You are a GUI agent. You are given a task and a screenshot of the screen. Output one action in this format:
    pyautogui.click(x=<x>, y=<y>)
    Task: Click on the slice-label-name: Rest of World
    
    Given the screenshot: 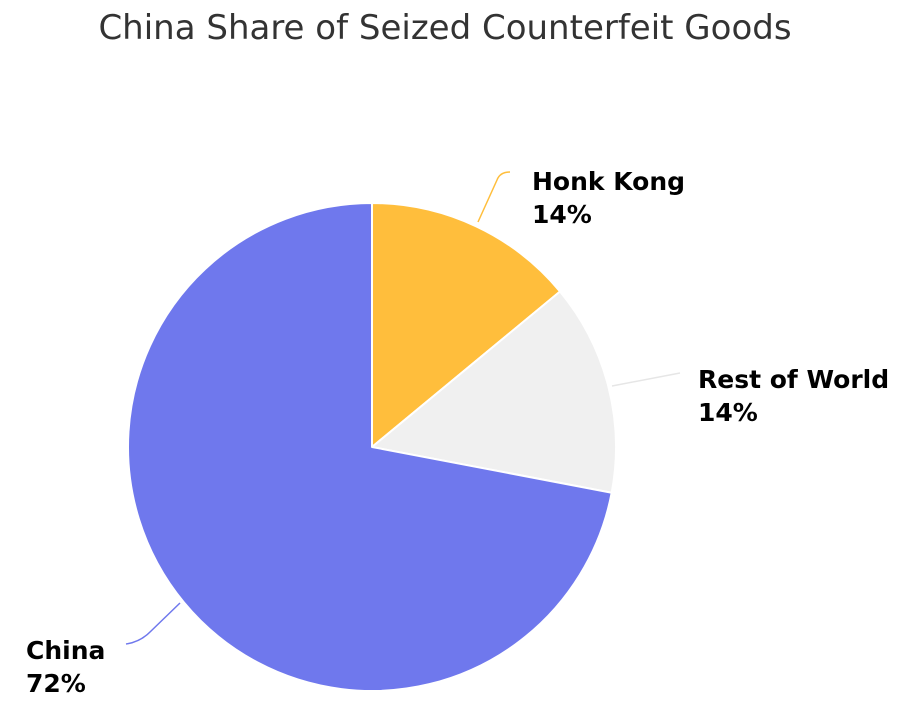 What is the action you would take?
    pyautogui.click(x=793, y=379)
    